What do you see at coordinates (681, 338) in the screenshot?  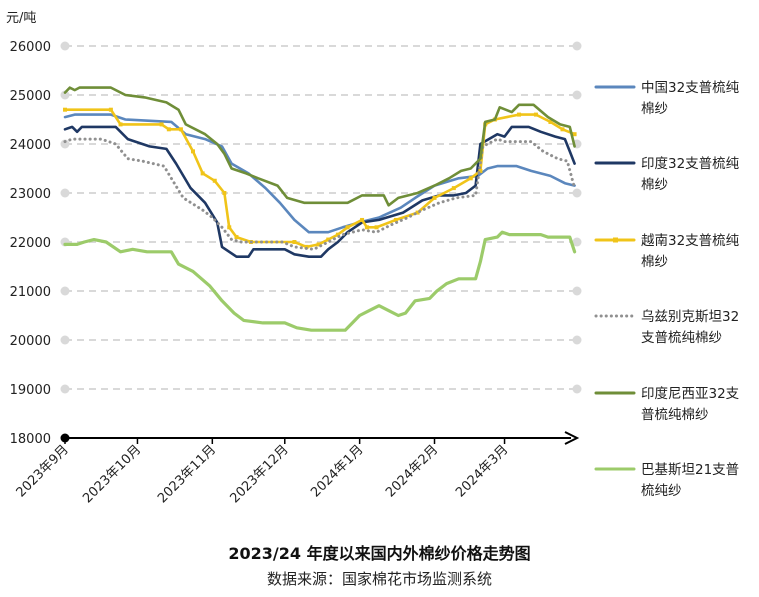 I see `legend-label: 支普梳纯棉纱` at bounding box center [681, 338].